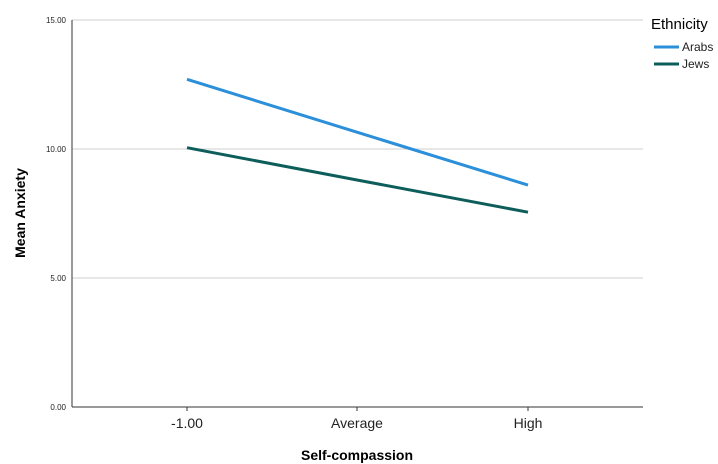  What do you see at coordinates (58, 407) in the screenshot?
I see `y-tick-label: 0.00` at bounding box center [58, 407].